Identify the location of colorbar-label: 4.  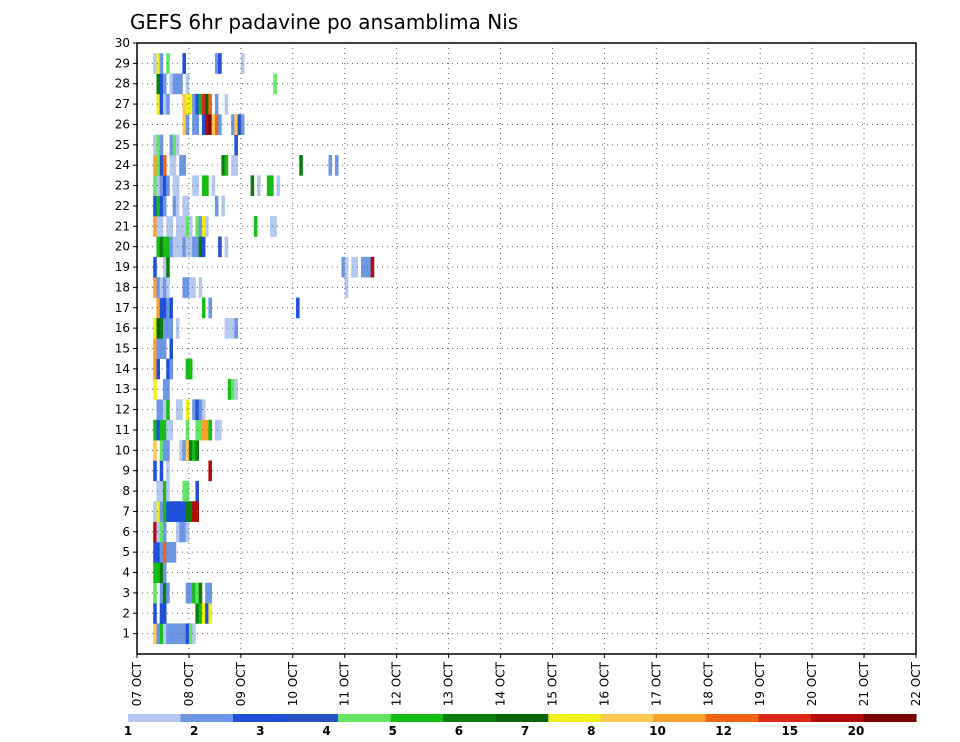
(326, 731).